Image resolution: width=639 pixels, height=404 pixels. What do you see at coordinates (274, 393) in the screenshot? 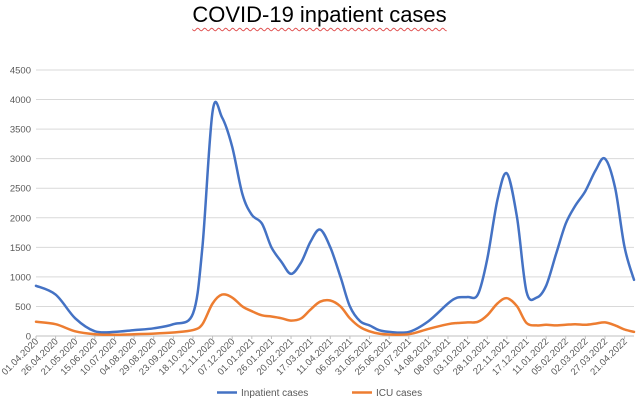
I see `legend-label: Inpatient cases` at bounding box center [274, 393].